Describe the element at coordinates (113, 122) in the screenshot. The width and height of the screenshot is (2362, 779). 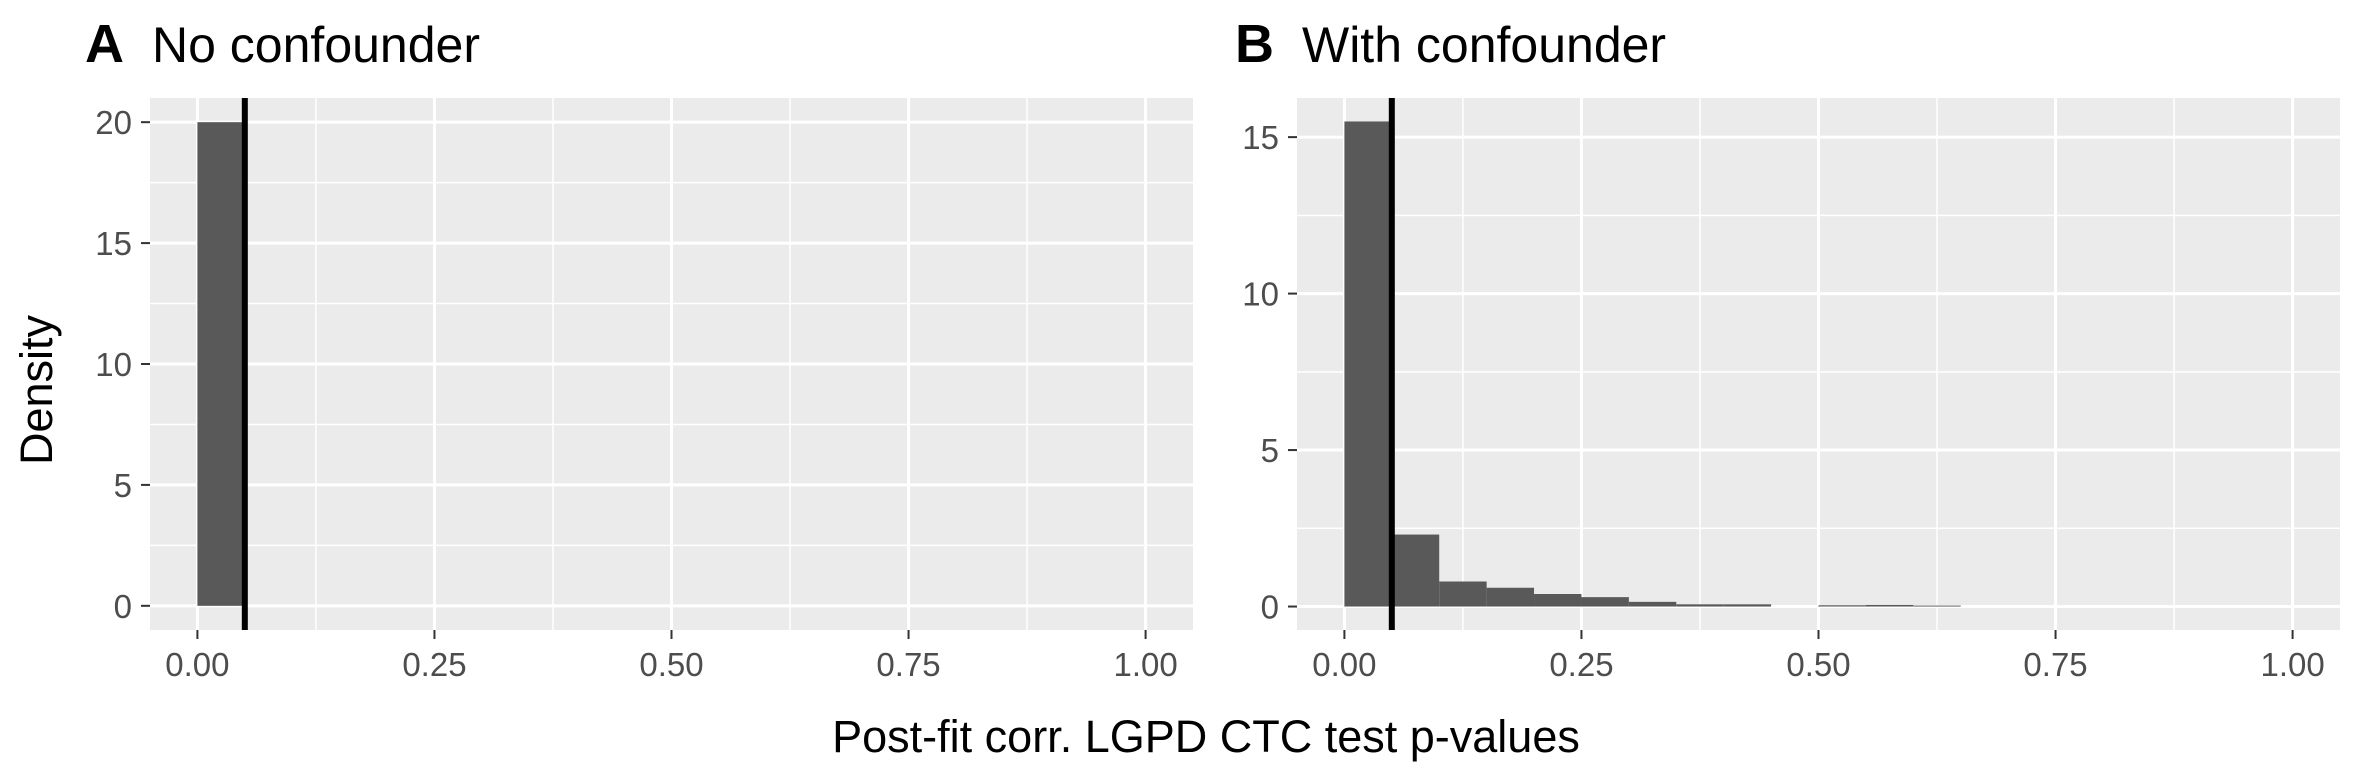
I see `y-tick-label: 20` at that location.